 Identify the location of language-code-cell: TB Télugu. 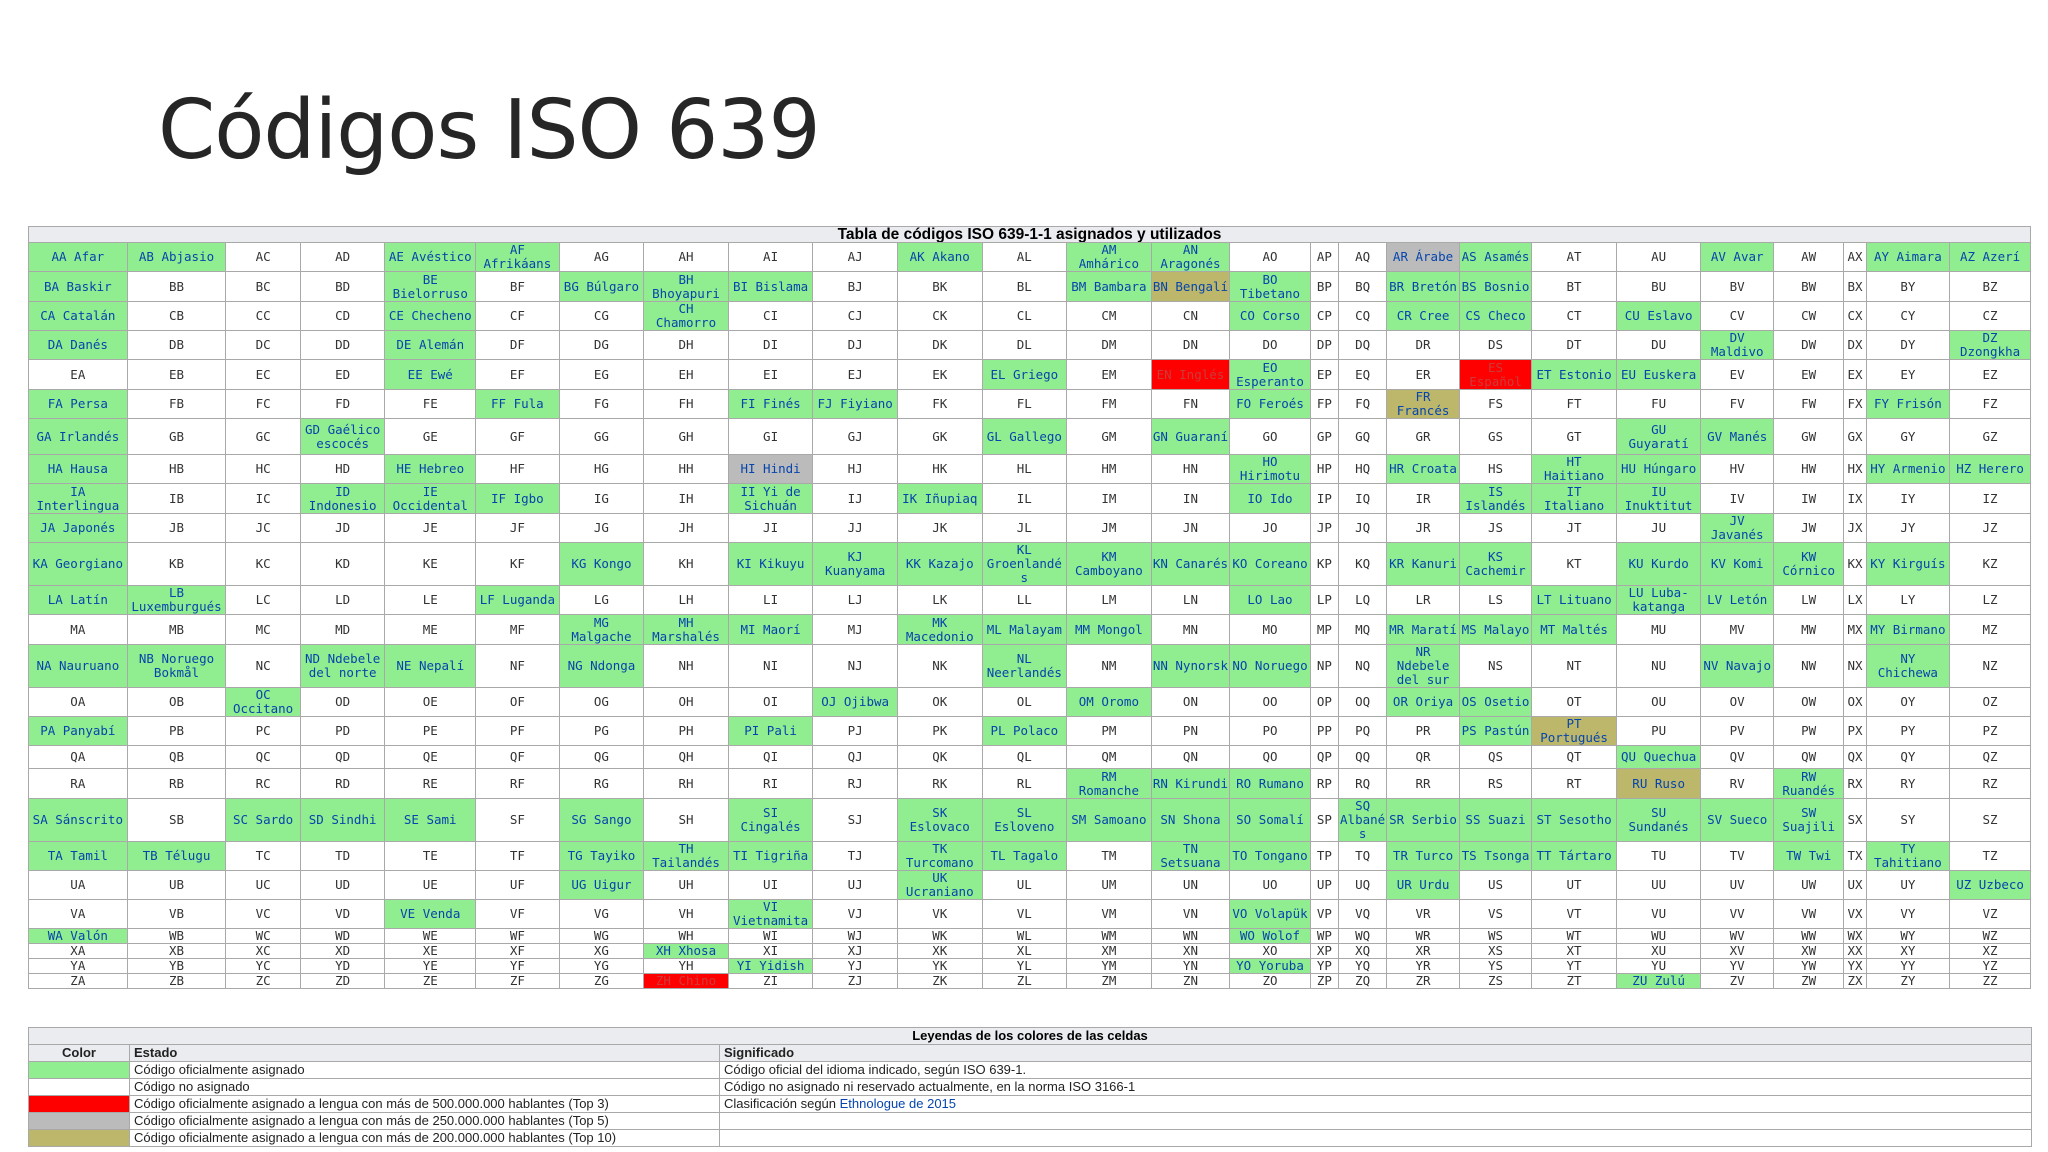
(176, 856).